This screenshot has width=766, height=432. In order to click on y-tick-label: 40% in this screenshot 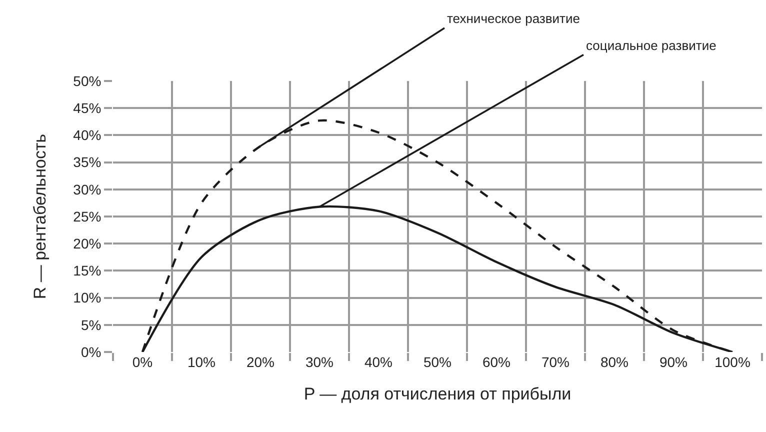, I will do `click(87, 135)`.